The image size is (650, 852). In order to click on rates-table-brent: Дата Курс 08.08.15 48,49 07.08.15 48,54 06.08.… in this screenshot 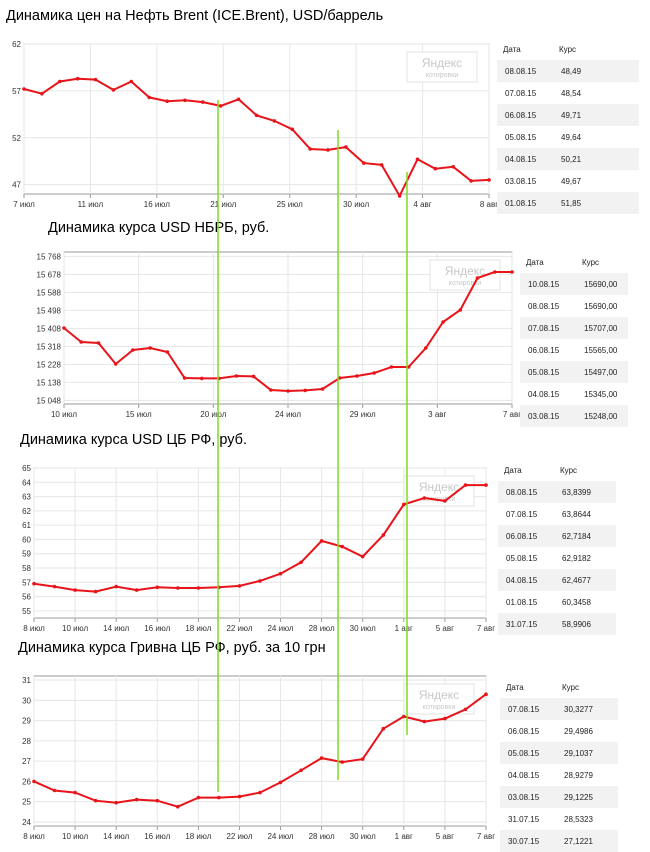, I will do `click(568, 126)`.